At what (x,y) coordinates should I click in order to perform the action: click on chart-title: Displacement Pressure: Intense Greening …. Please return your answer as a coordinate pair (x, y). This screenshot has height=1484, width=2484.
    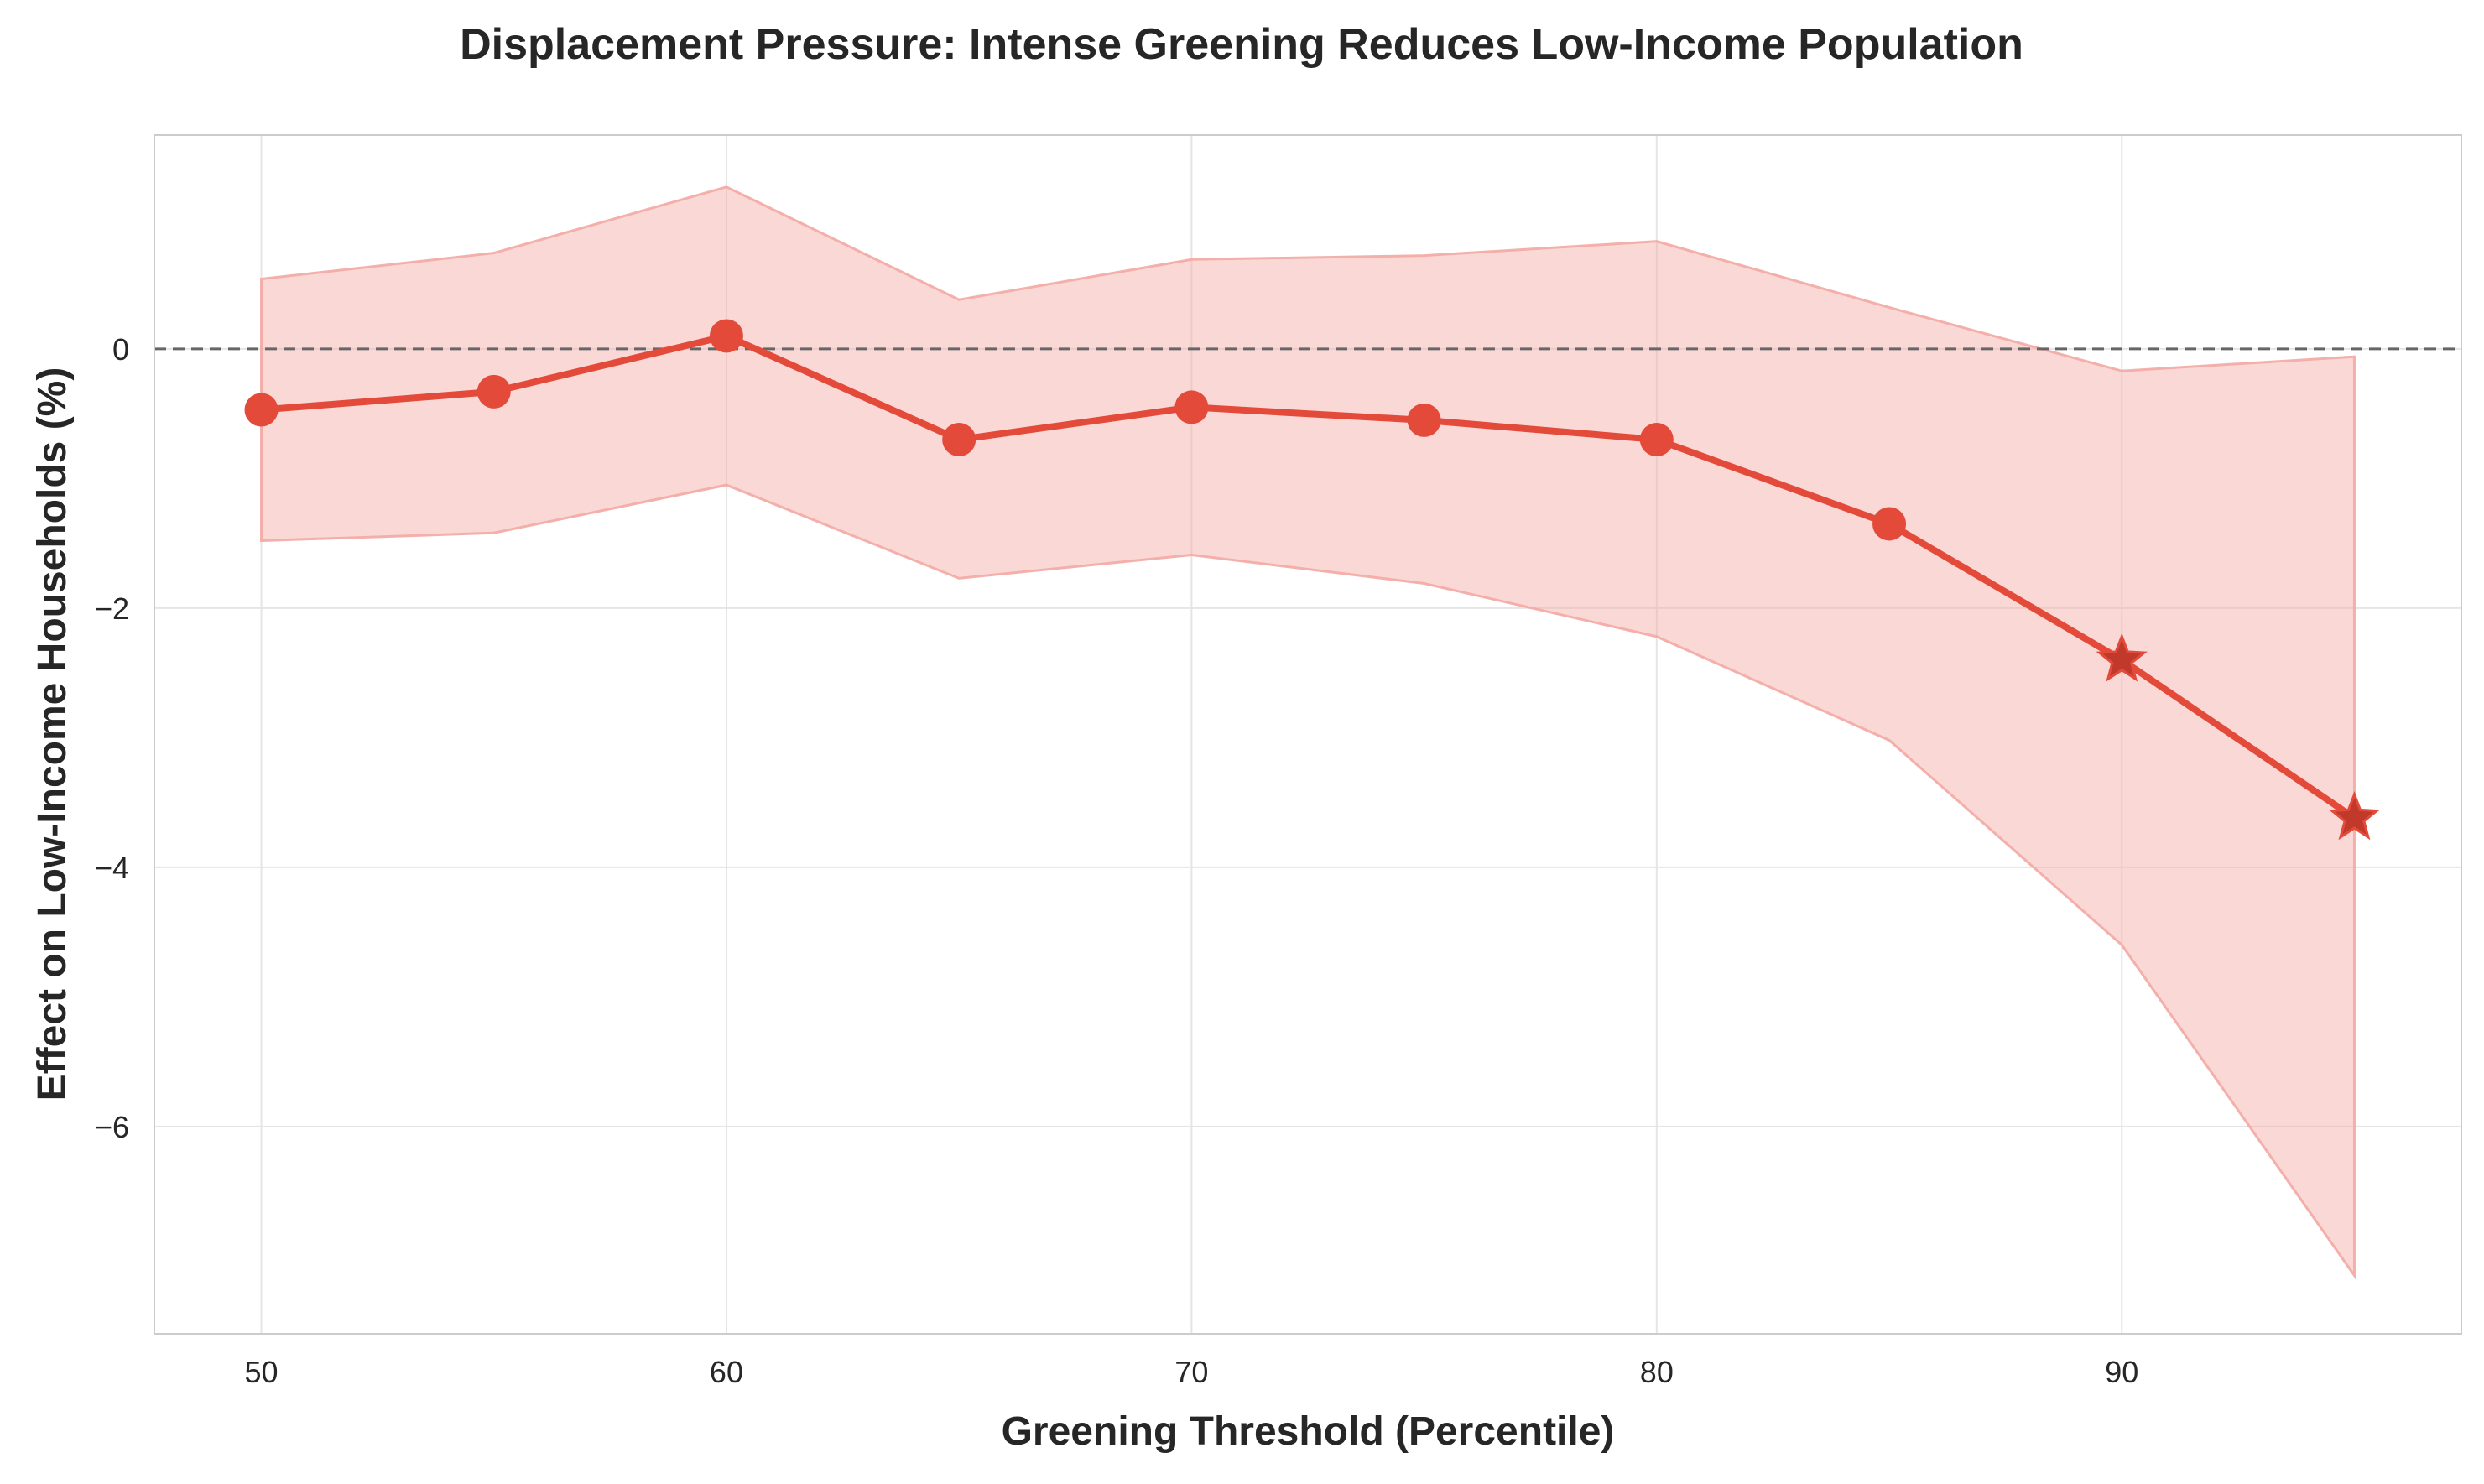
    Looking at the image, I should click on (1241, 44).